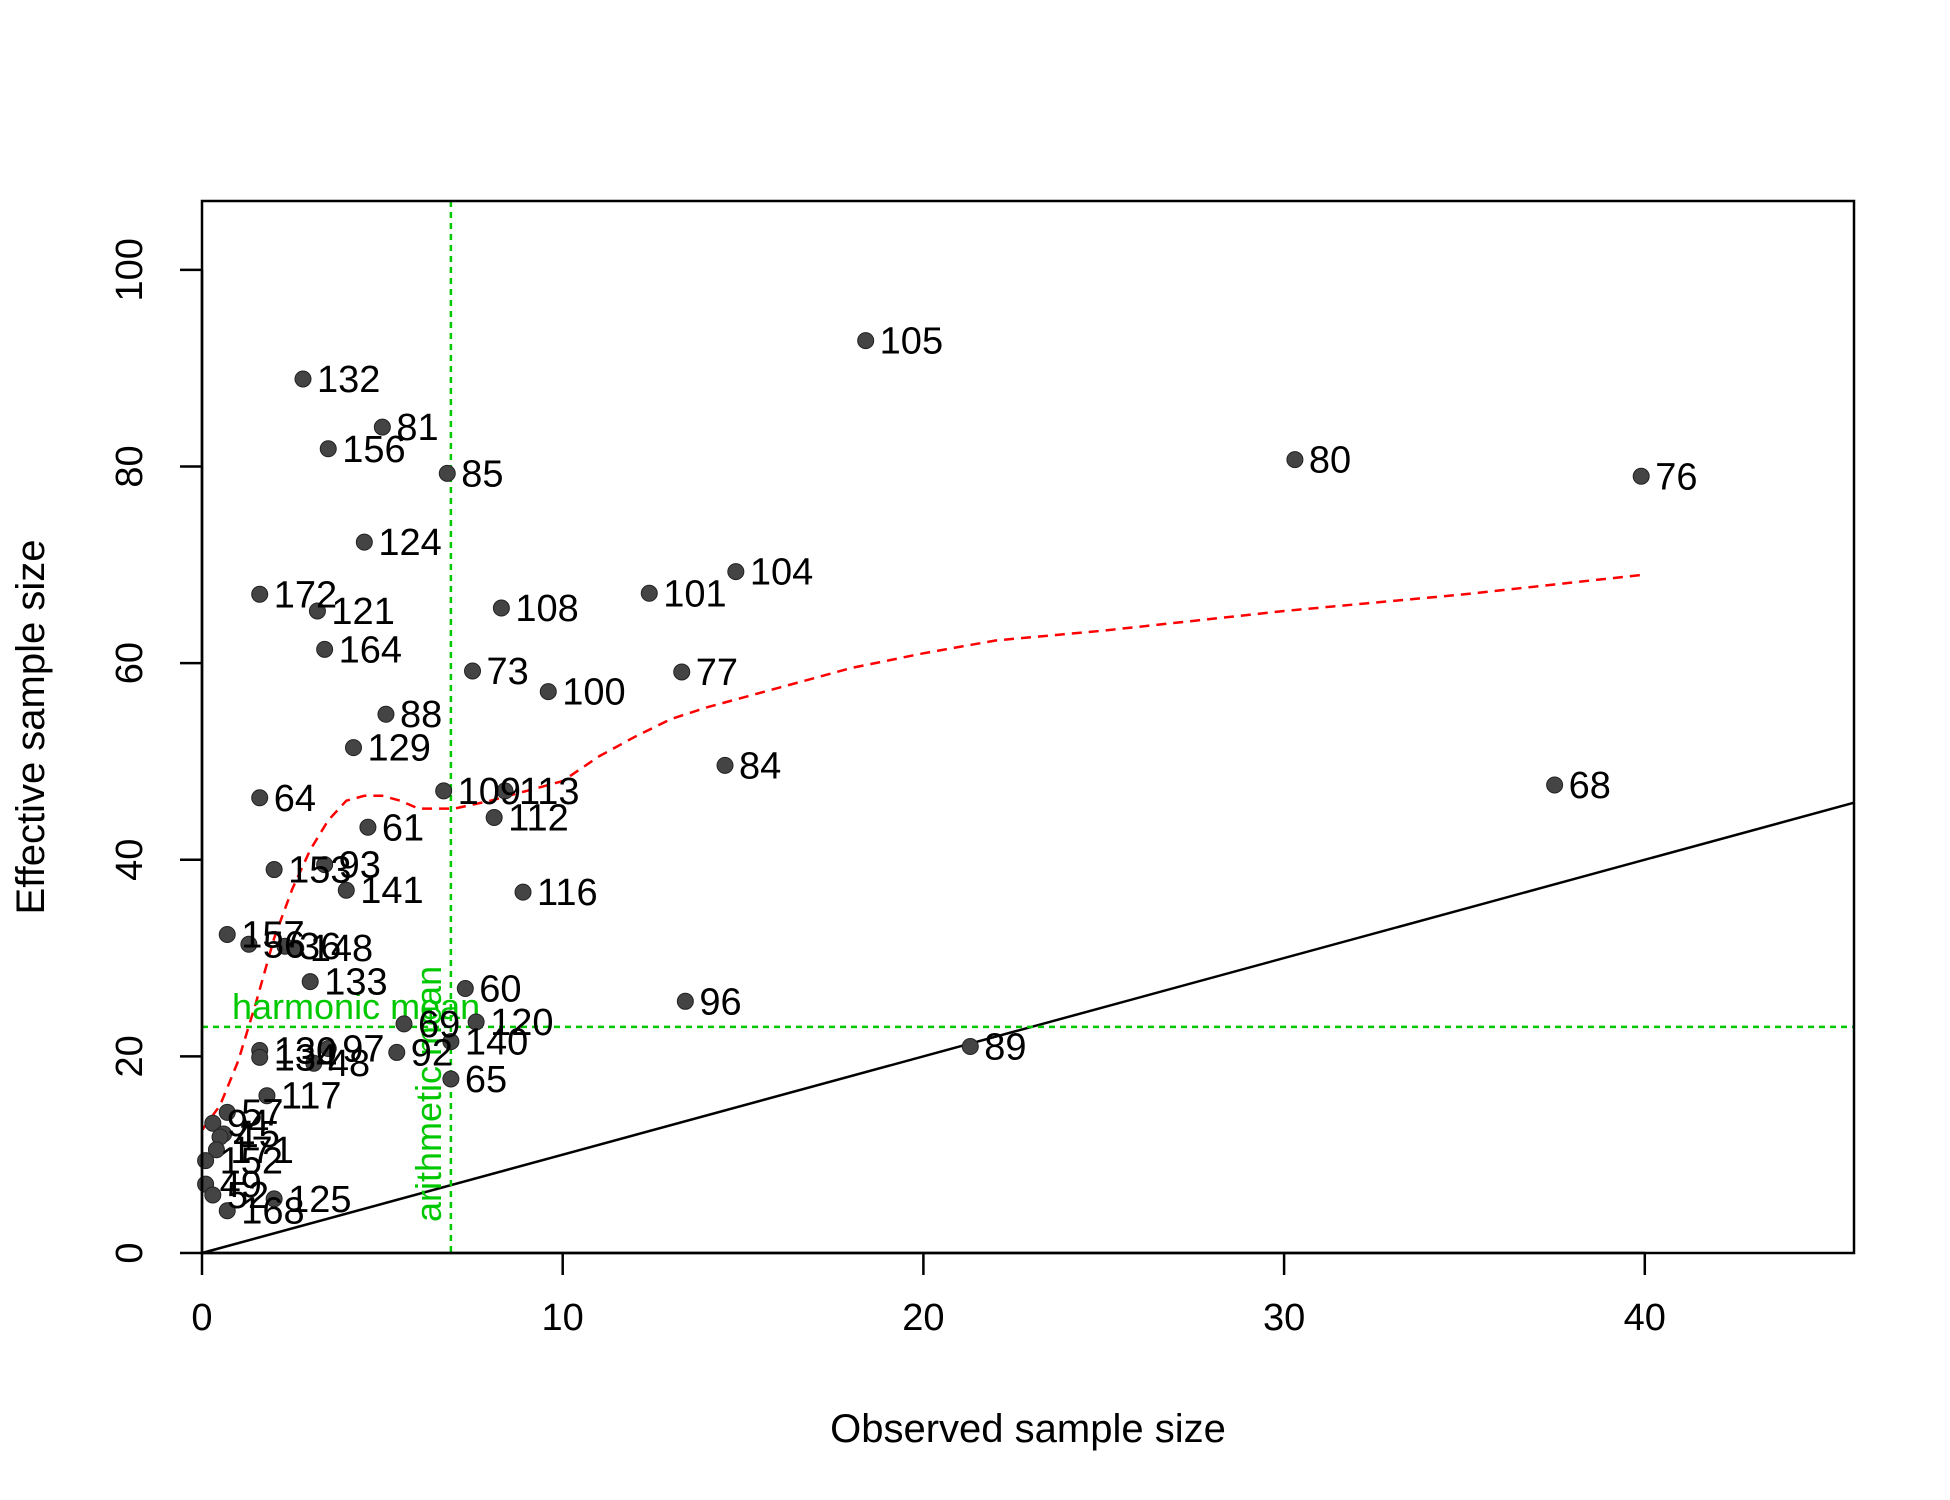  What do you see at coordinates (362, 612) in the screenshot?
I see `point-label: 121` at bounding box center [362, 612].